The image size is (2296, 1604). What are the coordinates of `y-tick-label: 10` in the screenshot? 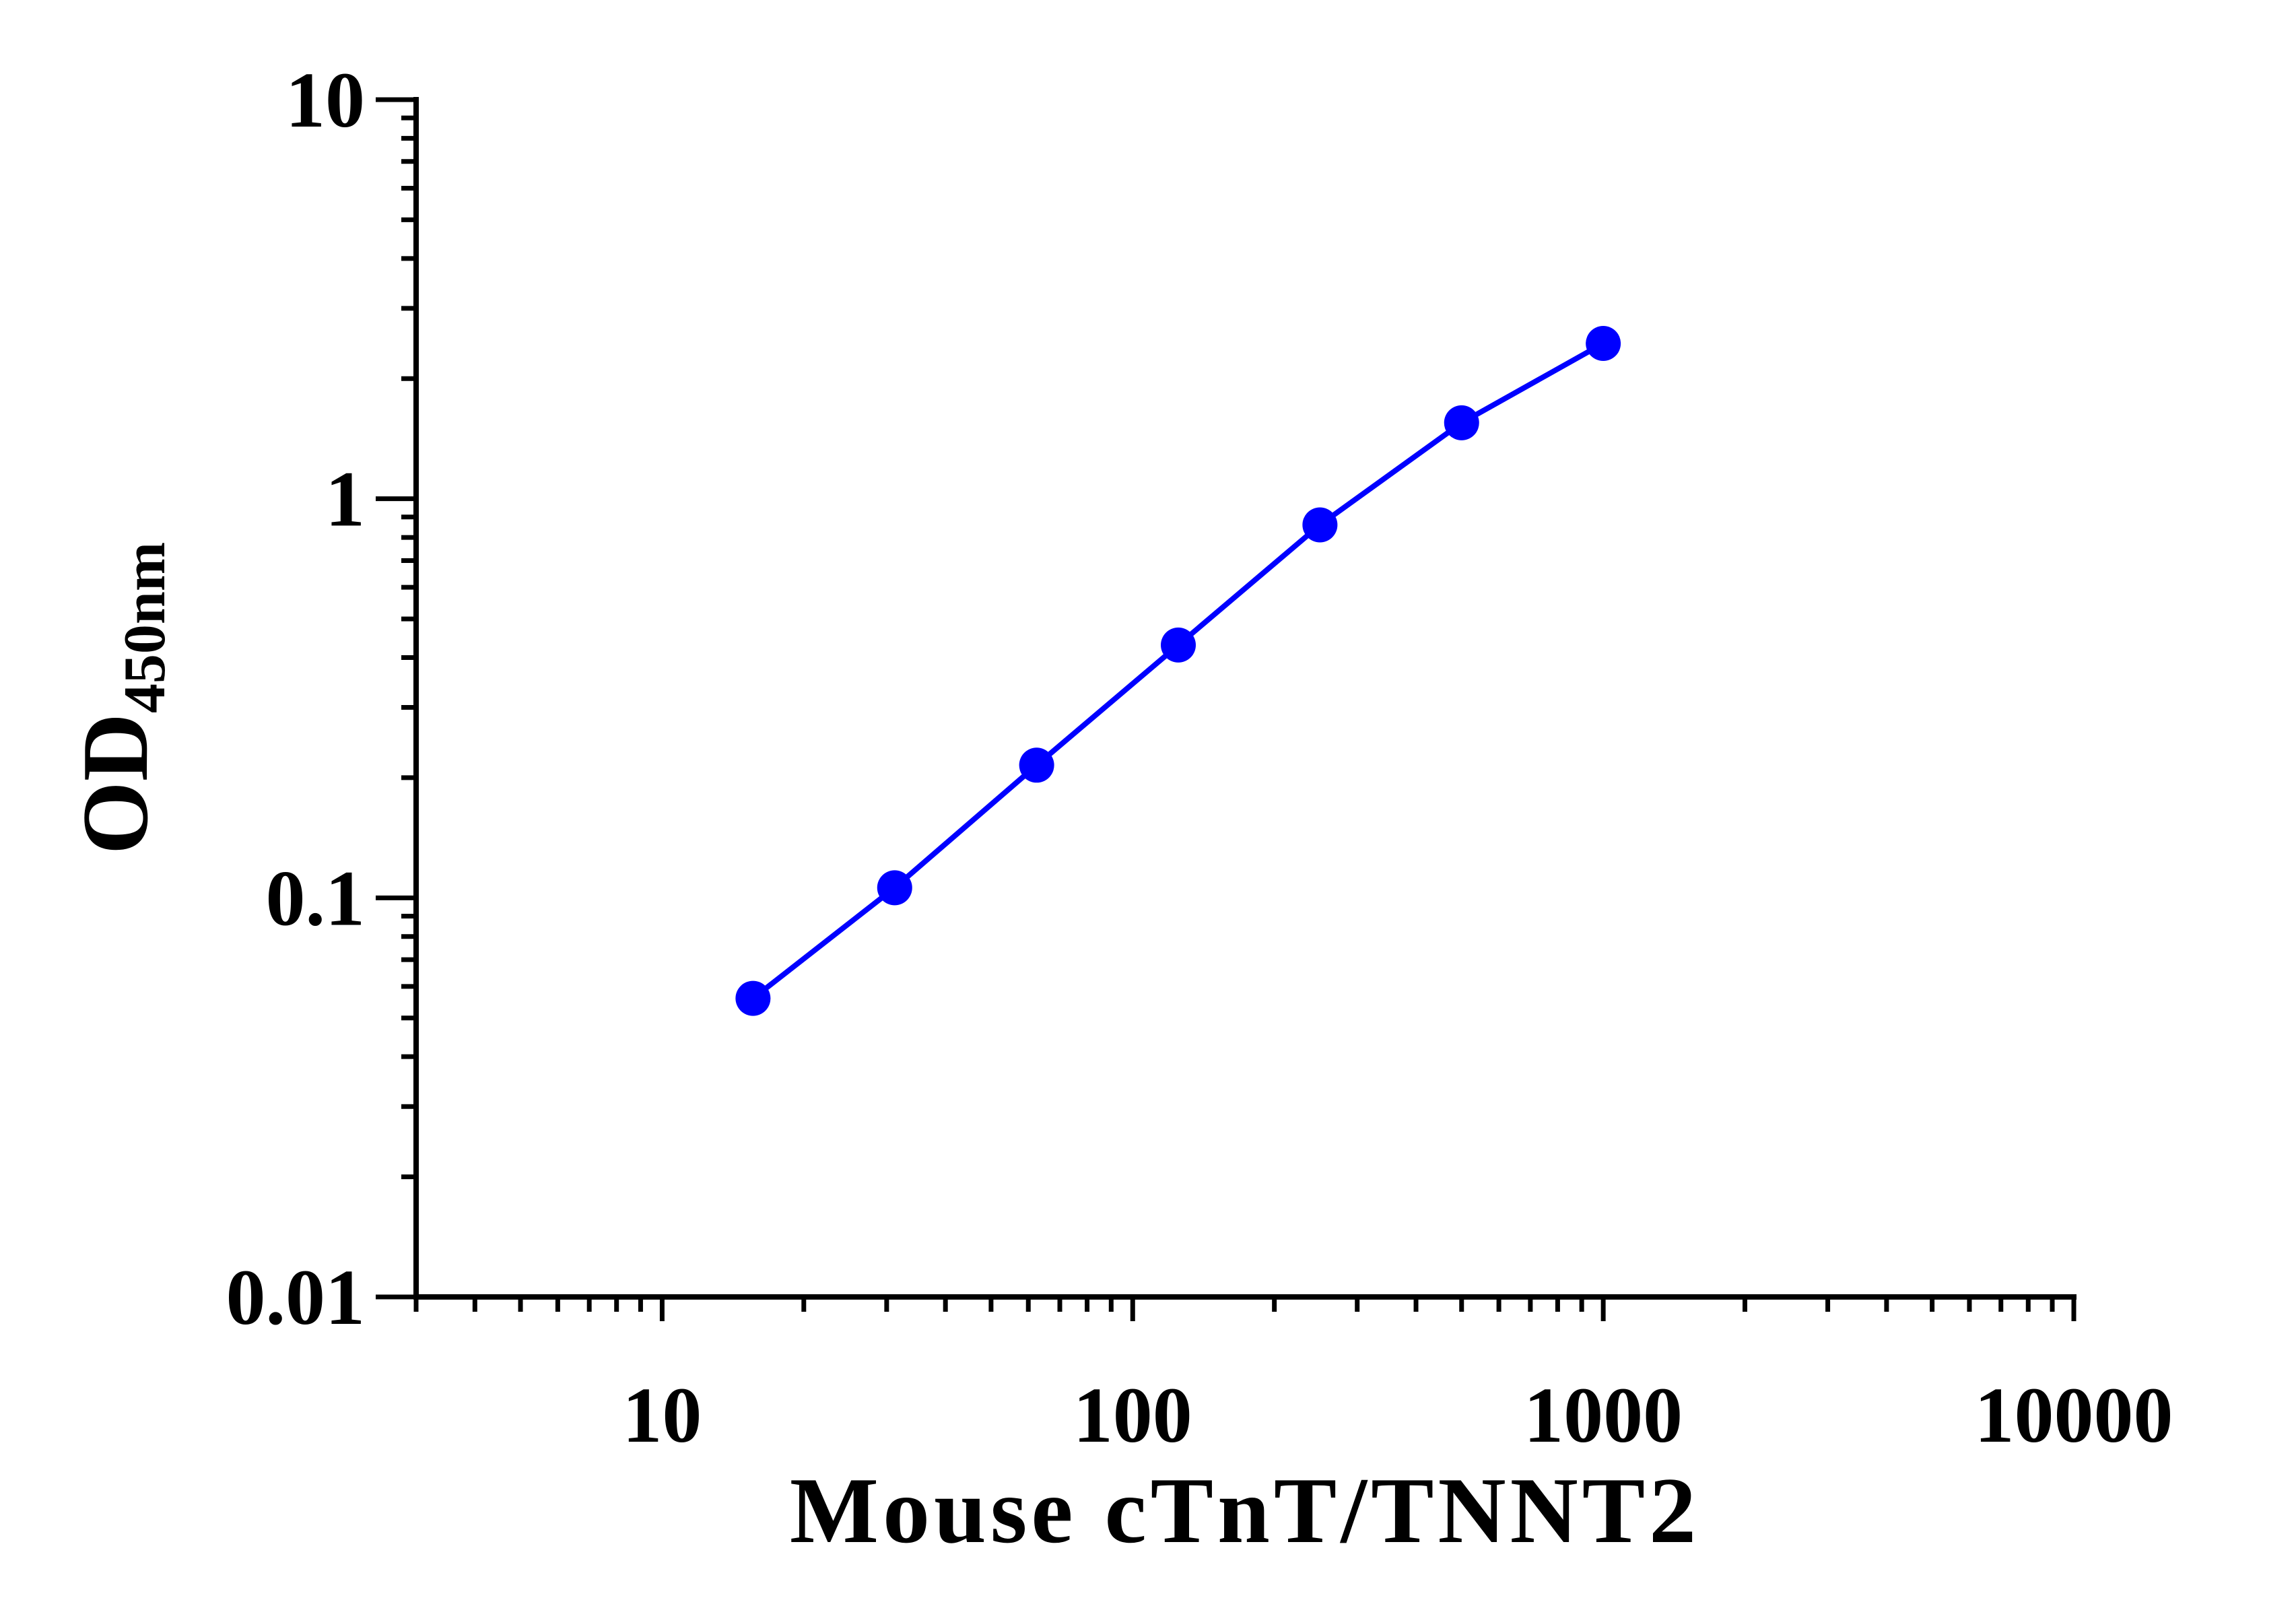 It's located at (325, 100).